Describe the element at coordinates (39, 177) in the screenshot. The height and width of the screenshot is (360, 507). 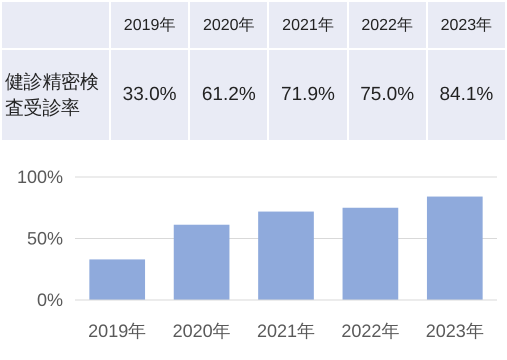
I see `y-tick-label: 100%` at that location.